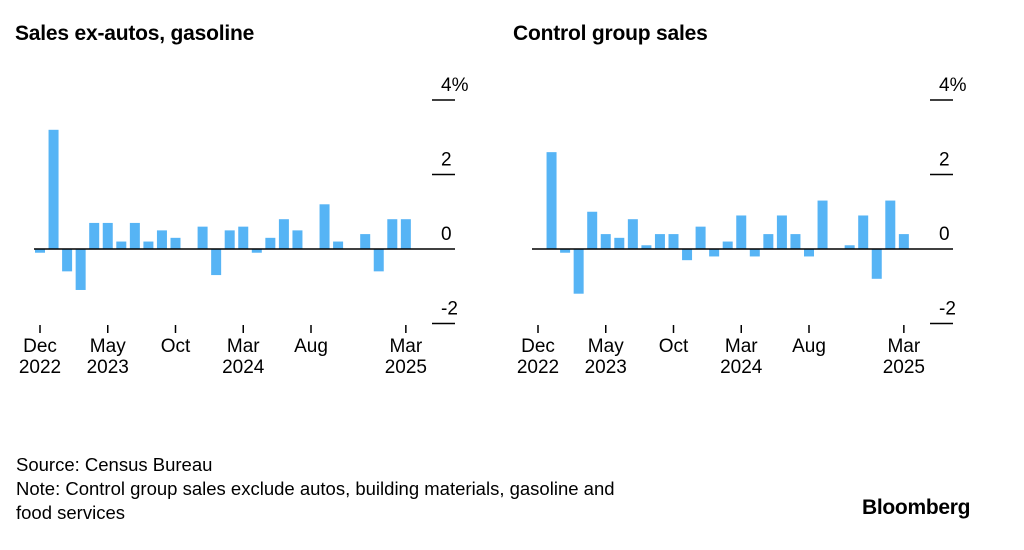 This screenshot has width=1024, height=550. Describe the element at coordinates (610, 33) in the screenshot. I see `chart-title: Control group sales` at that location.